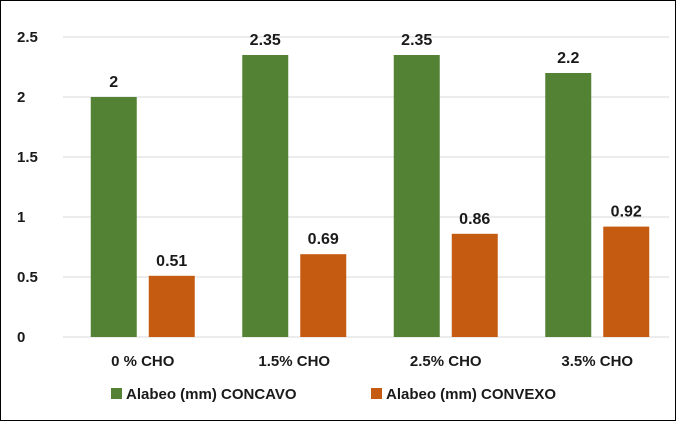  I want to click on x-axis-categories: 0 % CHO 1.5% CHO 2.5% CHO 3.5% CHO, so click(372, 361).